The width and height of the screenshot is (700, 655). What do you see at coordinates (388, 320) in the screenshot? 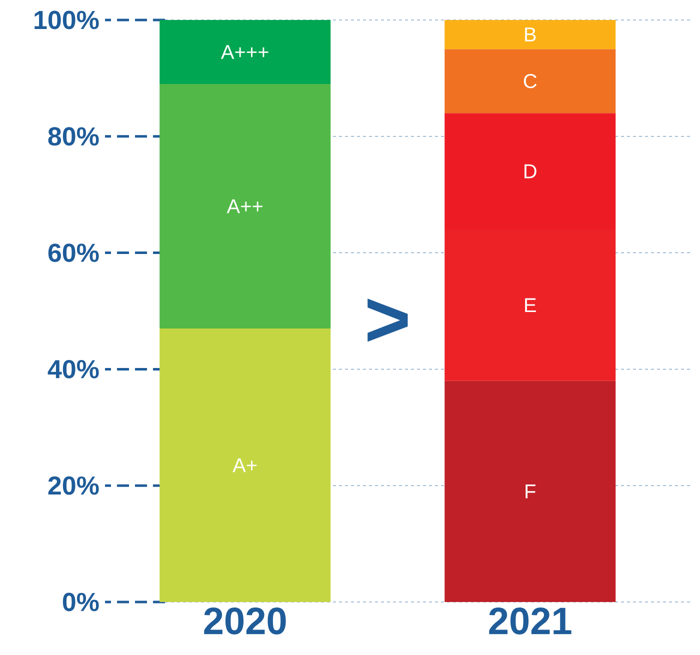
I see `annotation: >` at bounding box center [388, 320].